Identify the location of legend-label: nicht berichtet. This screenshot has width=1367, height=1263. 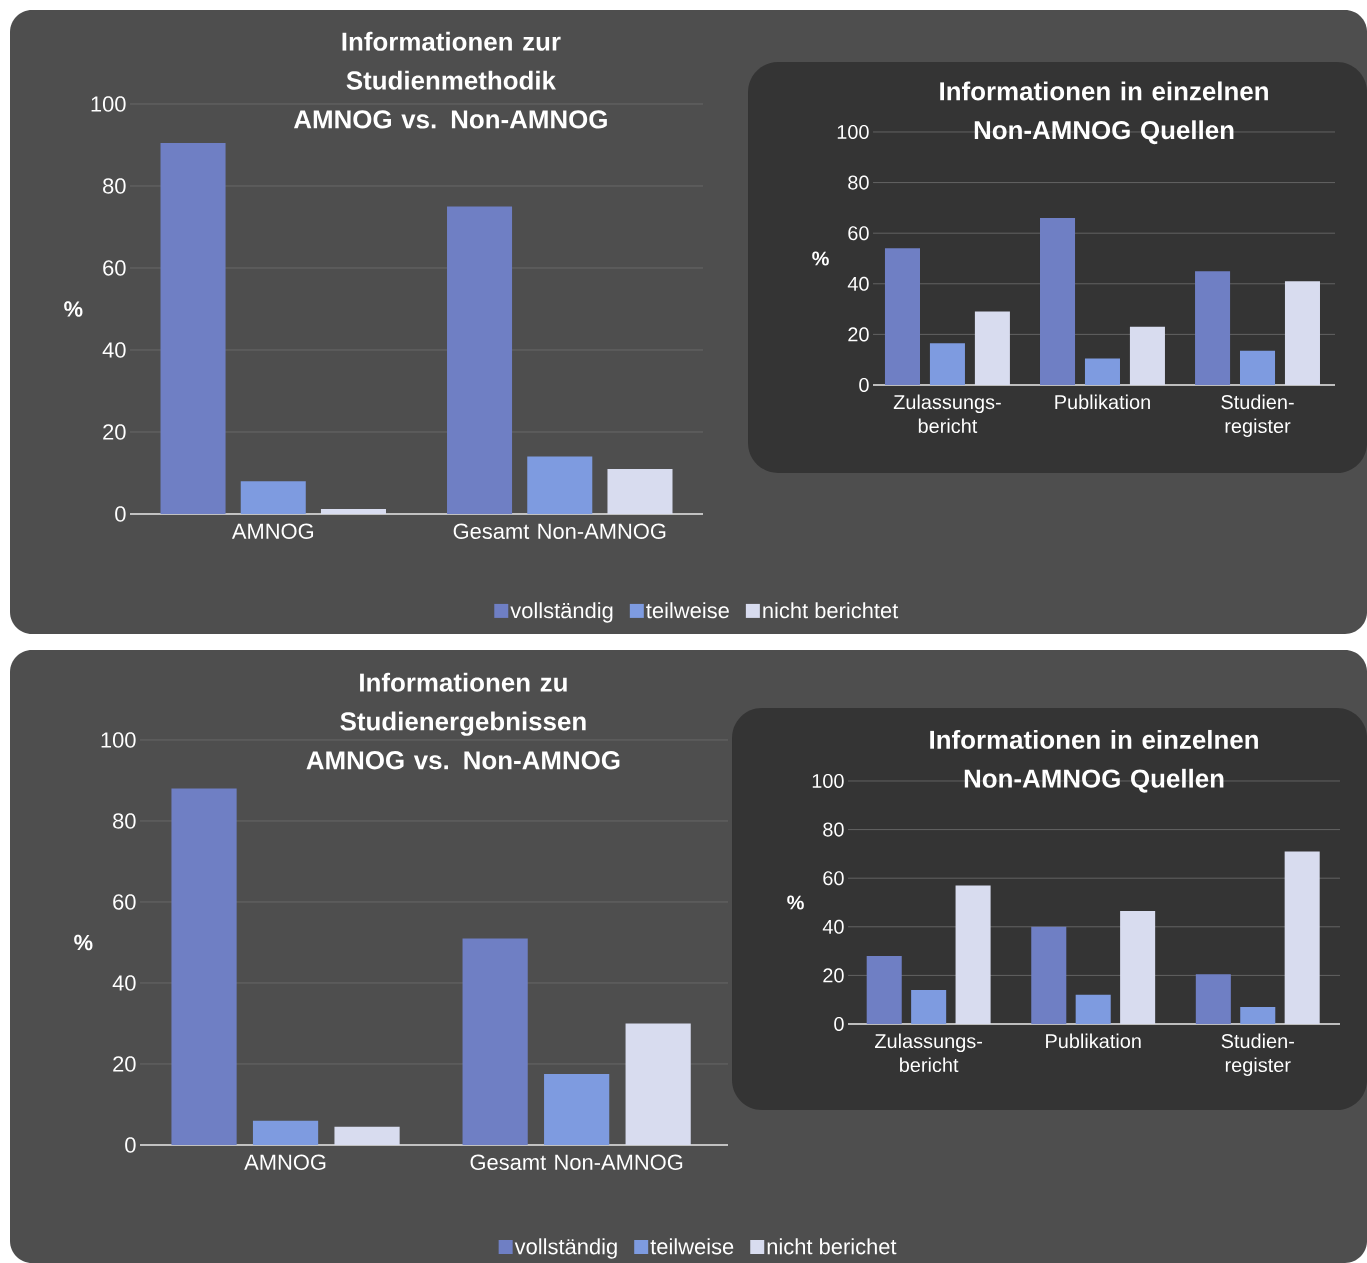
(831, 610).